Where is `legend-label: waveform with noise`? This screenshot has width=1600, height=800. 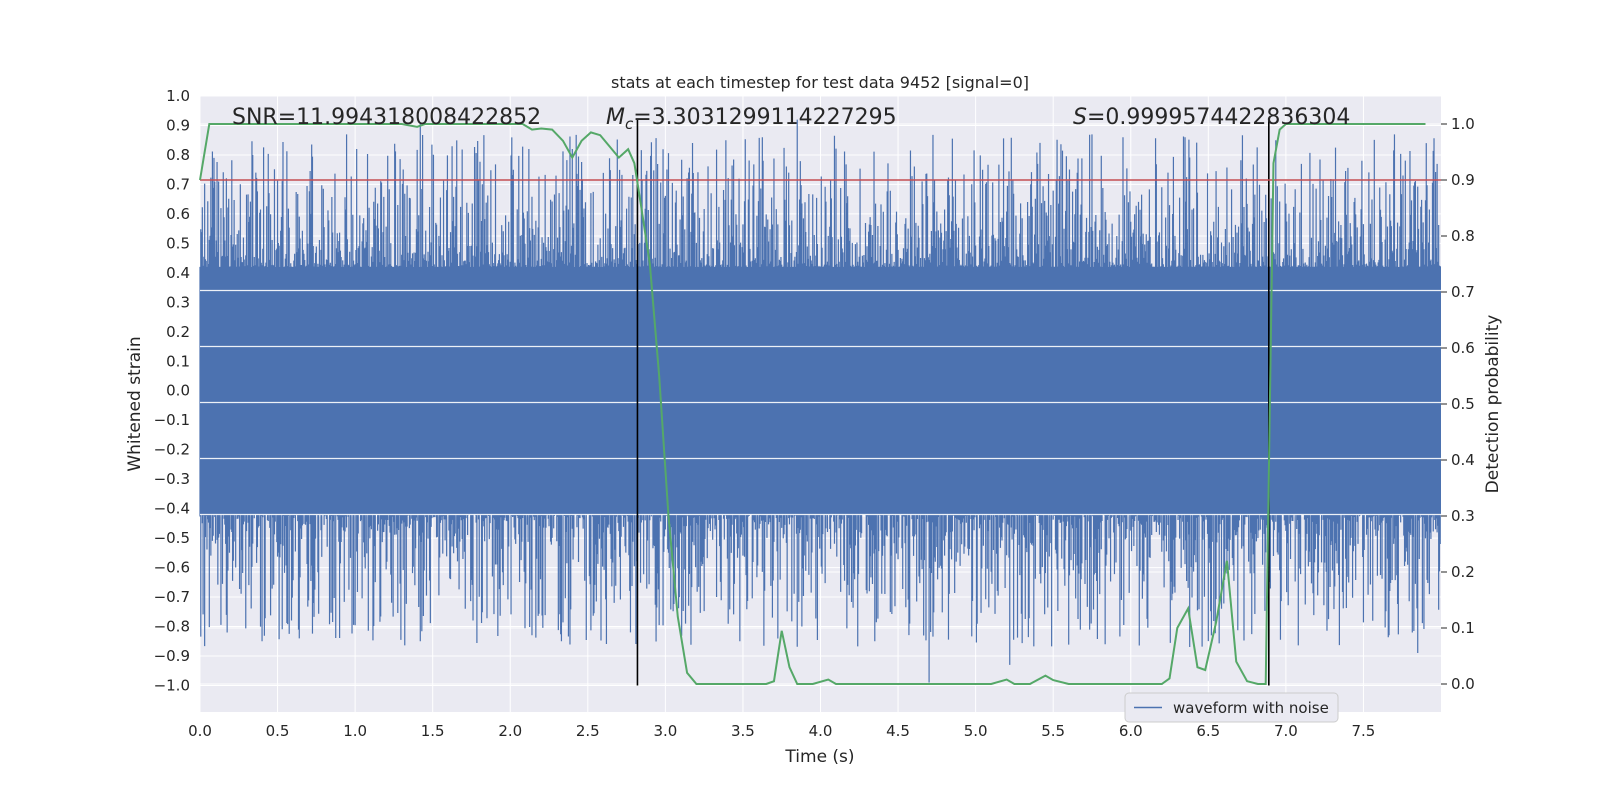
legend-label: waveform with noise is located at coordinates (1251, 708).